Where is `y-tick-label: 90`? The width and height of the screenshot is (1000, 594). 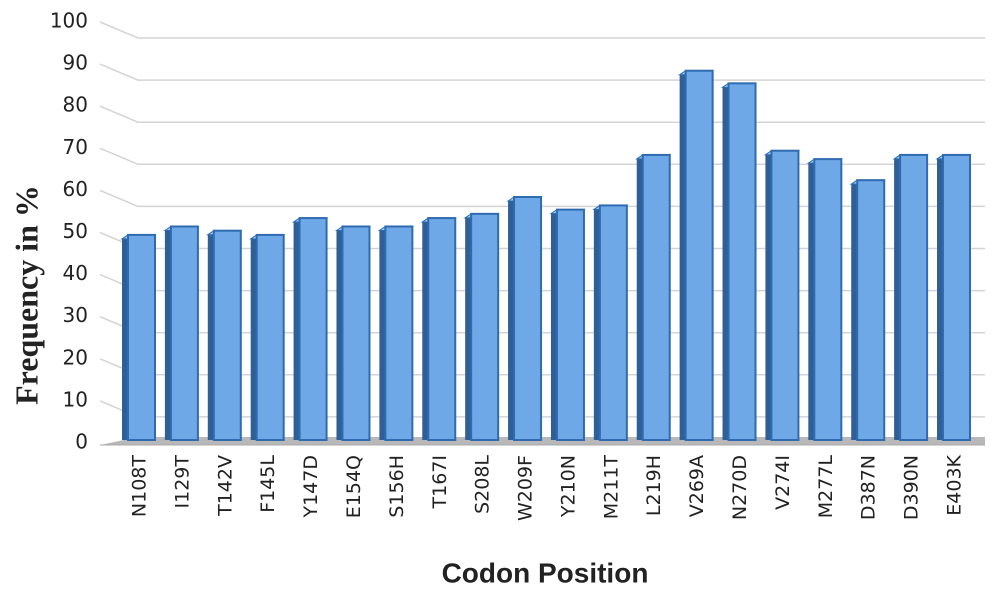 y-tick-label: 90 is located at coordinates (75, 63).